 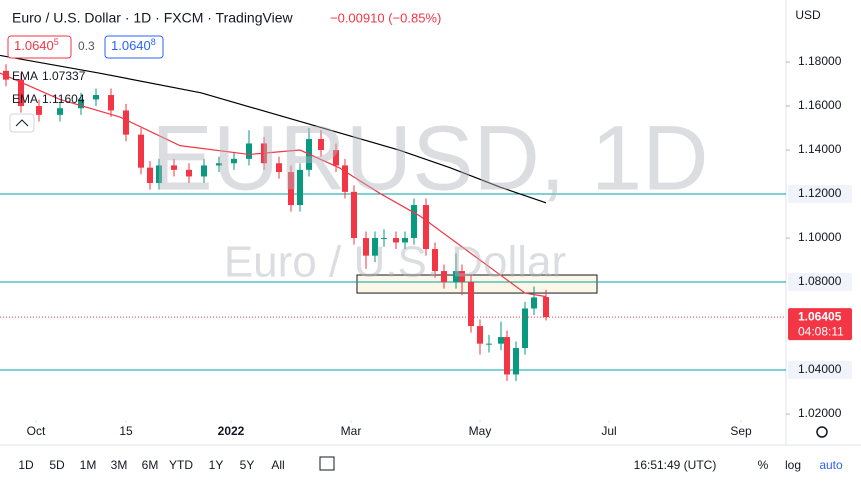 I want to click on x-tick-label: 2022, so click(x=231, y=431).